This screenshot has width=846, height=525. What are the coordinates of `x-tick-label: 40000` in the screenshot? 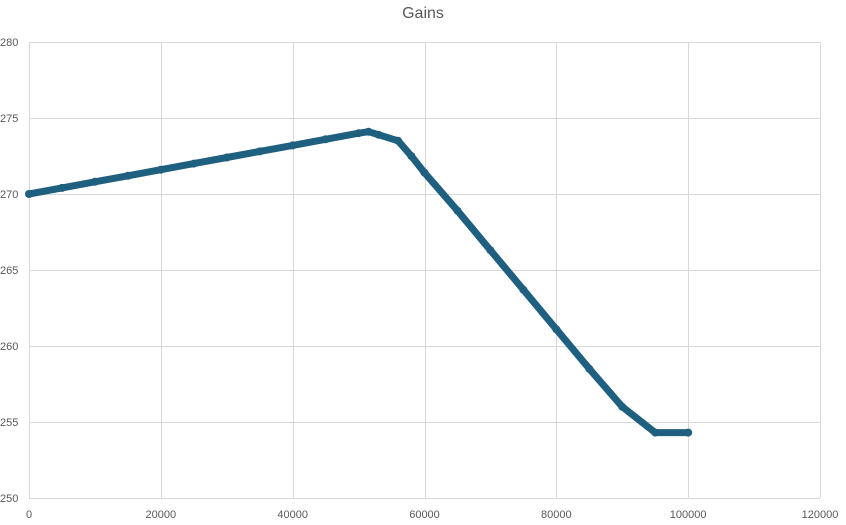 It's located at (292, 515).